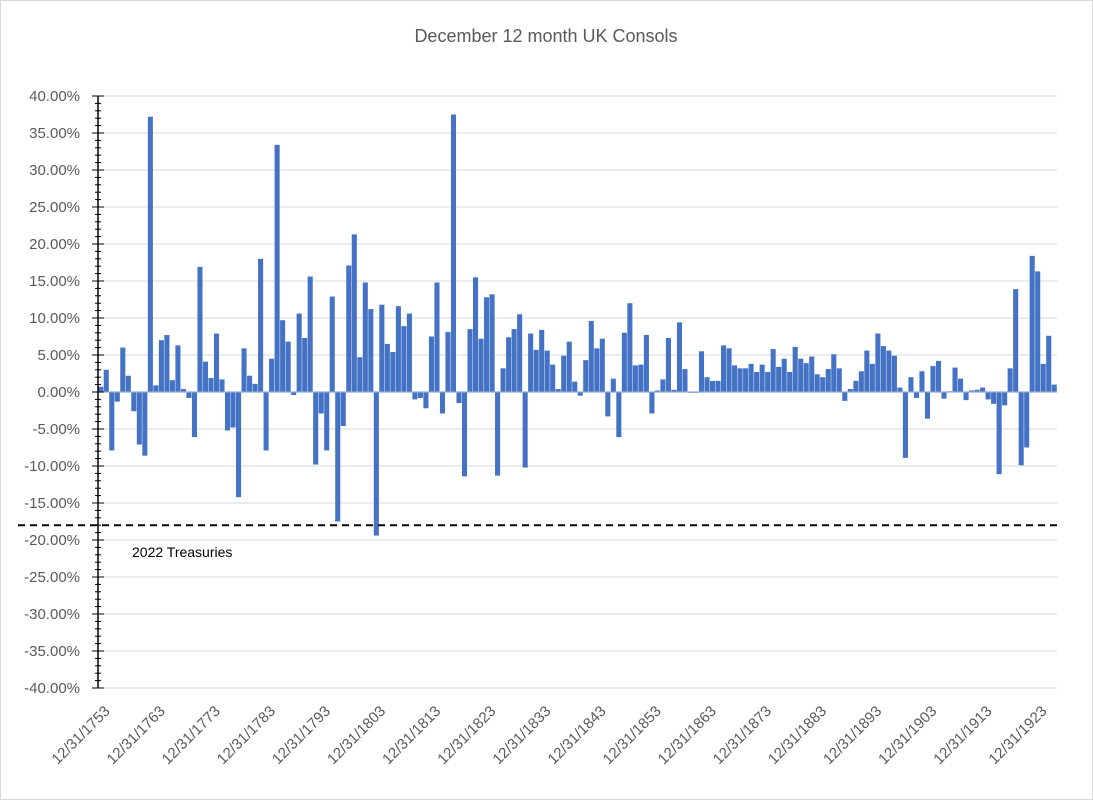  I want to click on annotations: 2022 Treasuries, so click(540, 542).